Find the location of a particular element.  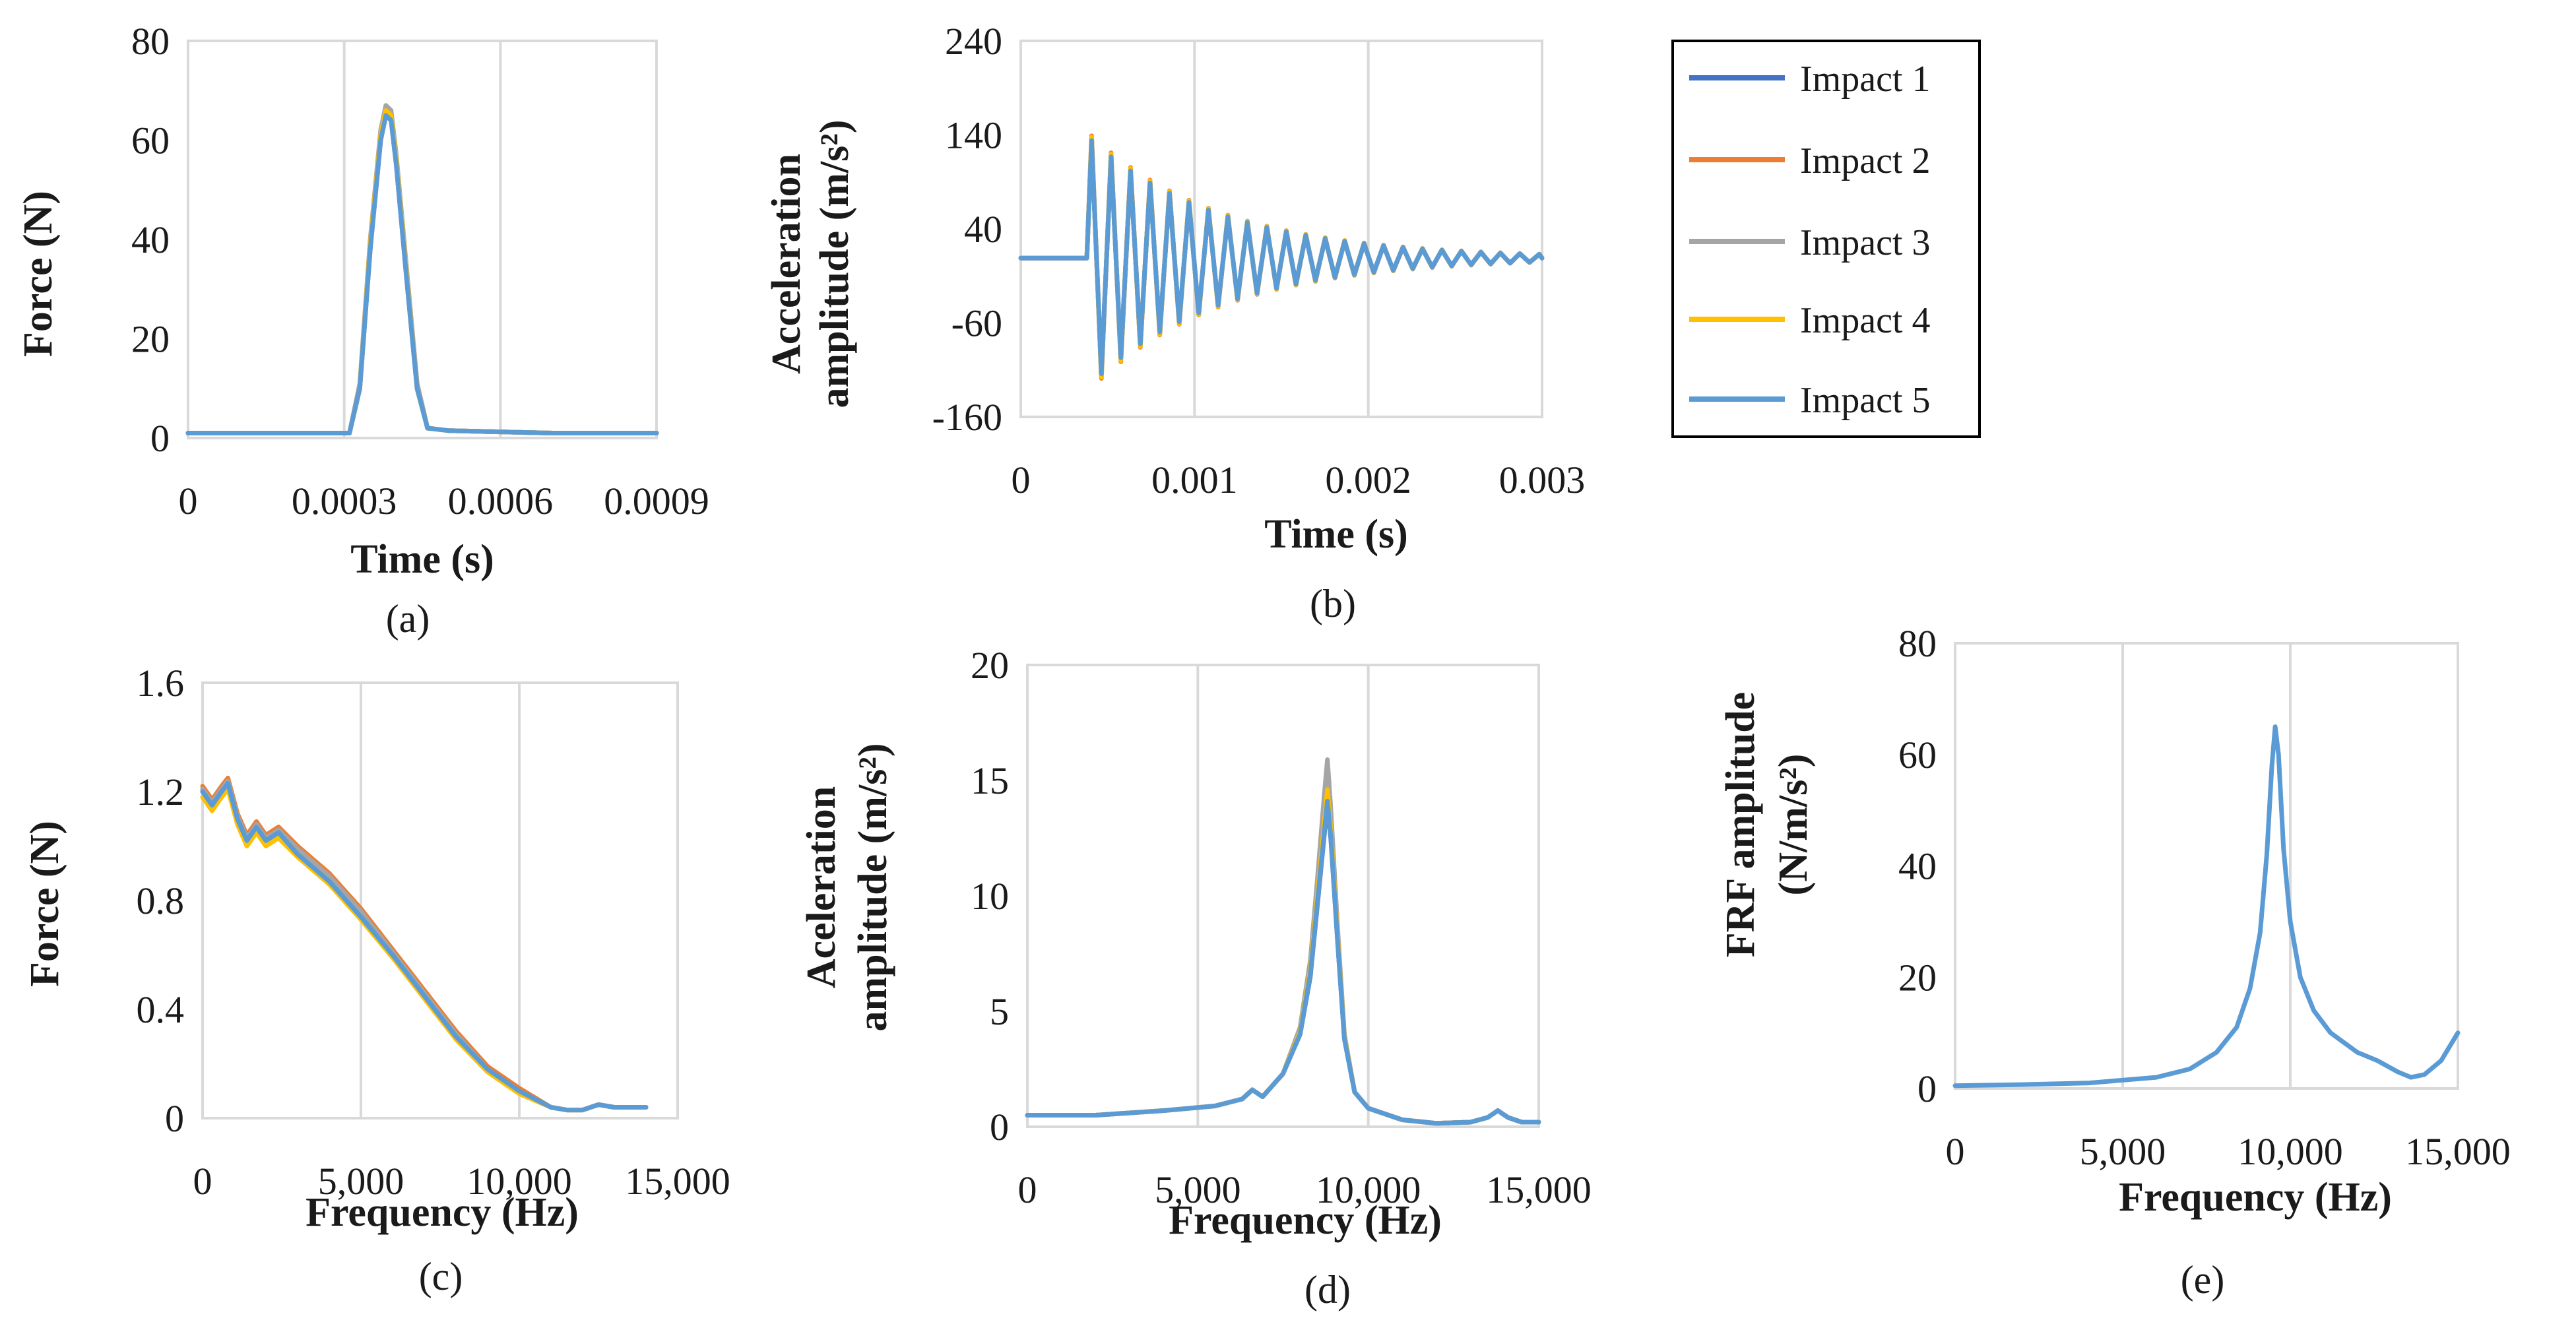

y-axis-label: Force (N) is located at coordinates (45, 904).